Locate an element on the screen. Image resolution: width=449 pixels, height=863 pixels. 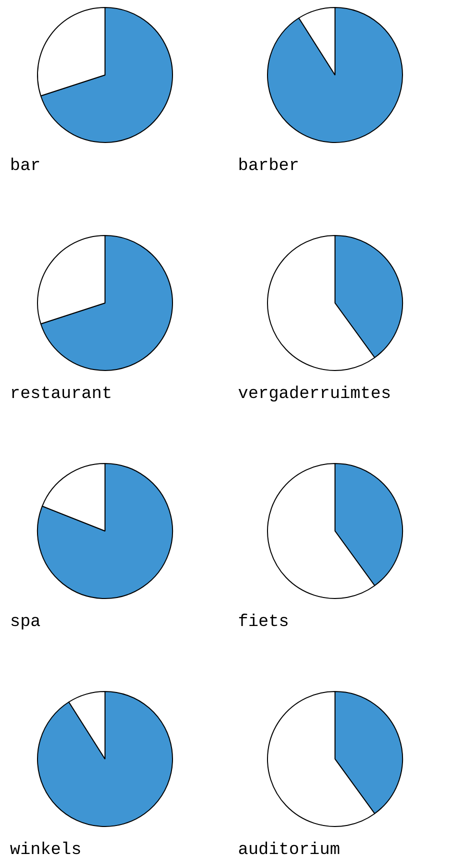
text: restaurant is located at coordinates (61, 394).